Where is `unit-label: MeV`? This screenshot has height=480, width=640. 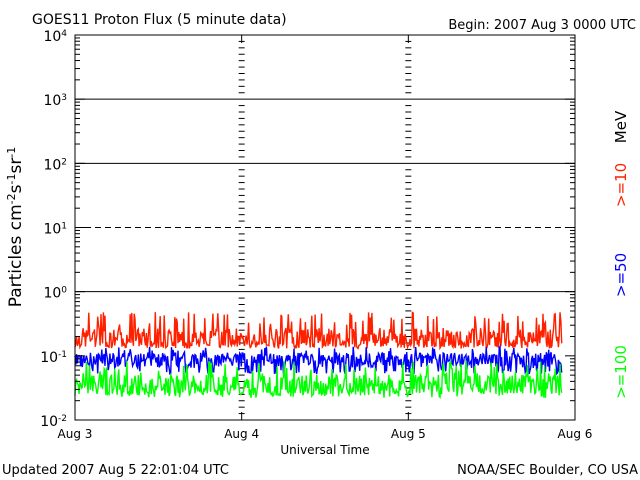 unit-label: MeV is located at coordinates (621, 126).